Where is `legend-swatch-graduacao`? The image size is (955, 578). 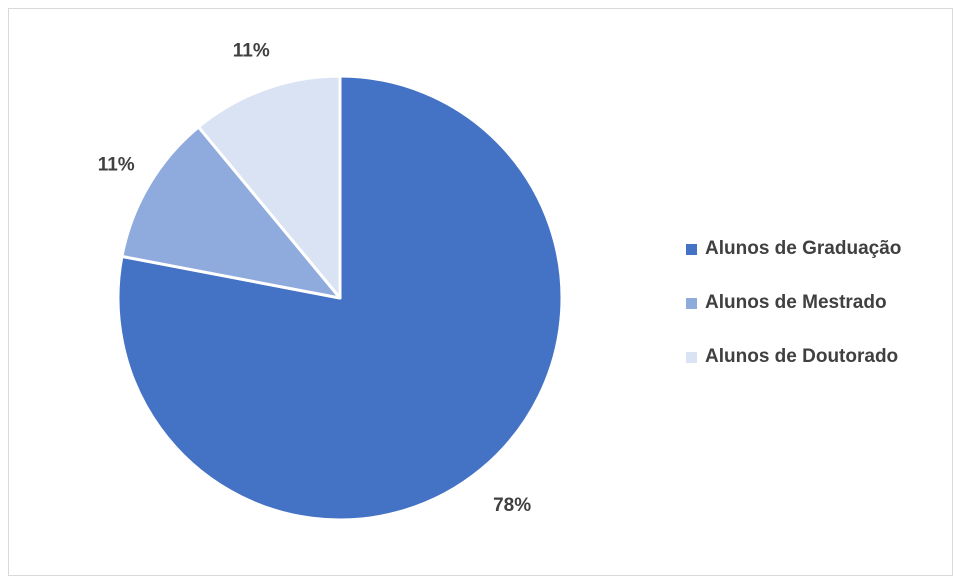
legend-swatch-graduacao is located at coordinates (691, 249).